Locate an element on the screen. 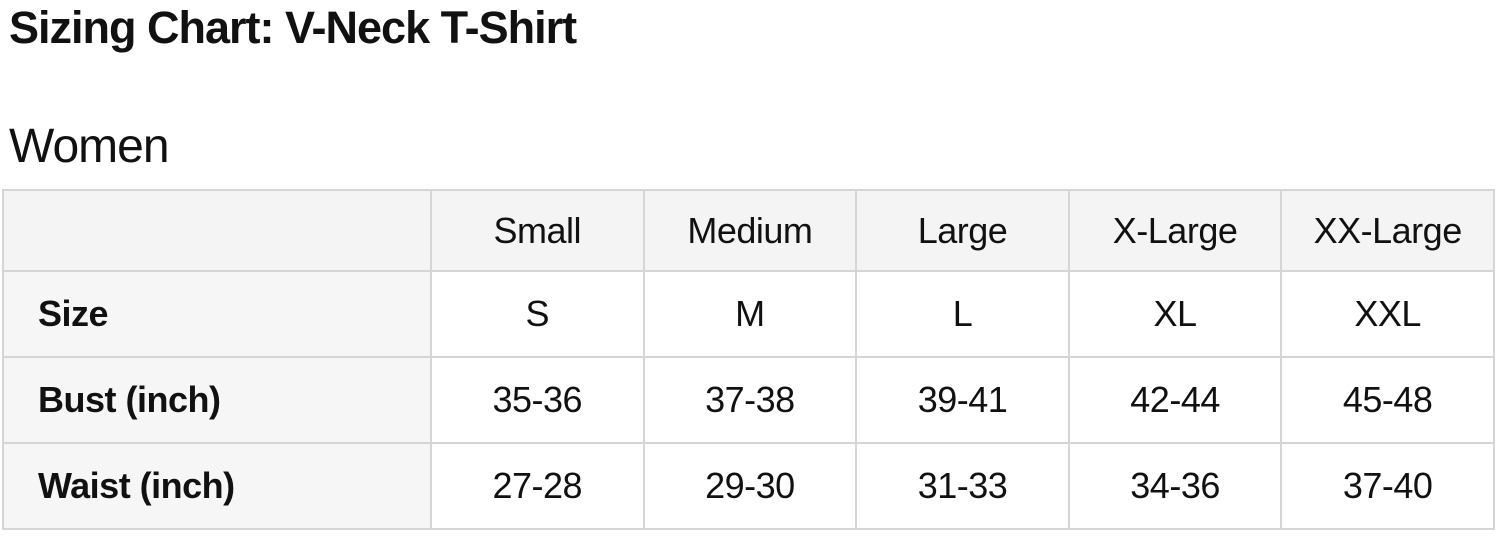 This screenshot has width=1500, height=540. section-title: Women is located at coordinates (89, 146).